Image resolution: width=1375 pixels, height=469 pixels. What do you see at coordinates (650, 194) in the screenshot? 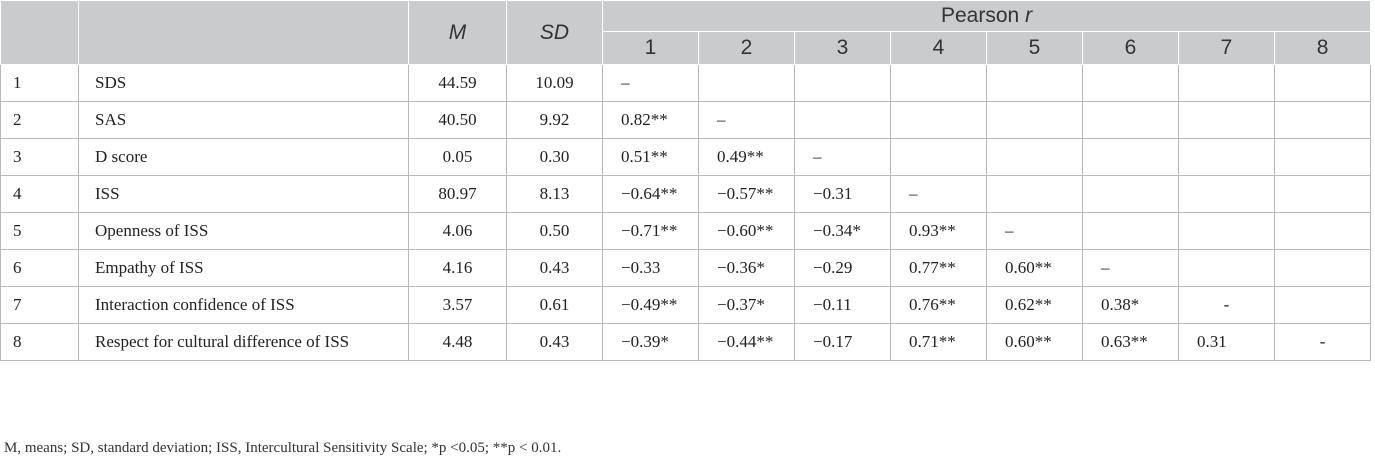
I see `correlation-cell: −0.64**` at bounding box center [650, 194].